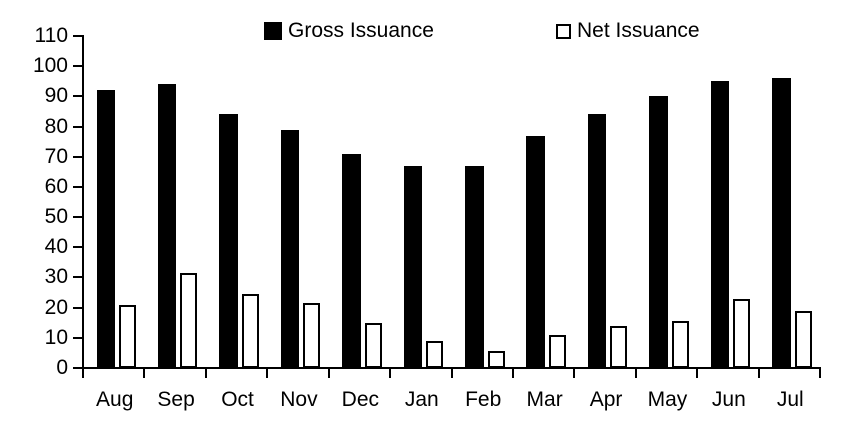 The width and height of the screenshot is (852, 430). Describe the element at coordinates (105, 229) in the screenshot. I see `bar-gross-aug` at that location.